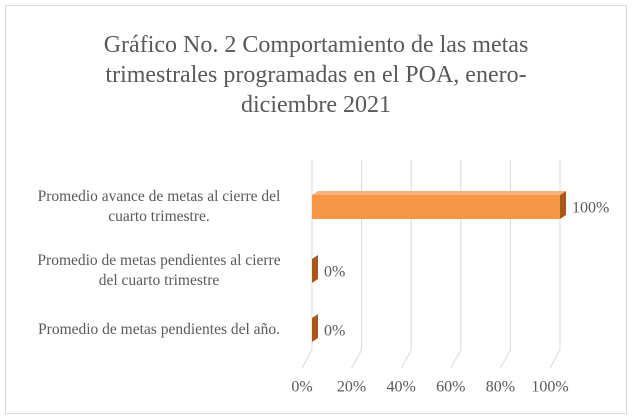  Describe the element at coordinates (159, 329) in the screenshot. I see `y-tick-label: Promedio de metas pendientes del año.` at that location.